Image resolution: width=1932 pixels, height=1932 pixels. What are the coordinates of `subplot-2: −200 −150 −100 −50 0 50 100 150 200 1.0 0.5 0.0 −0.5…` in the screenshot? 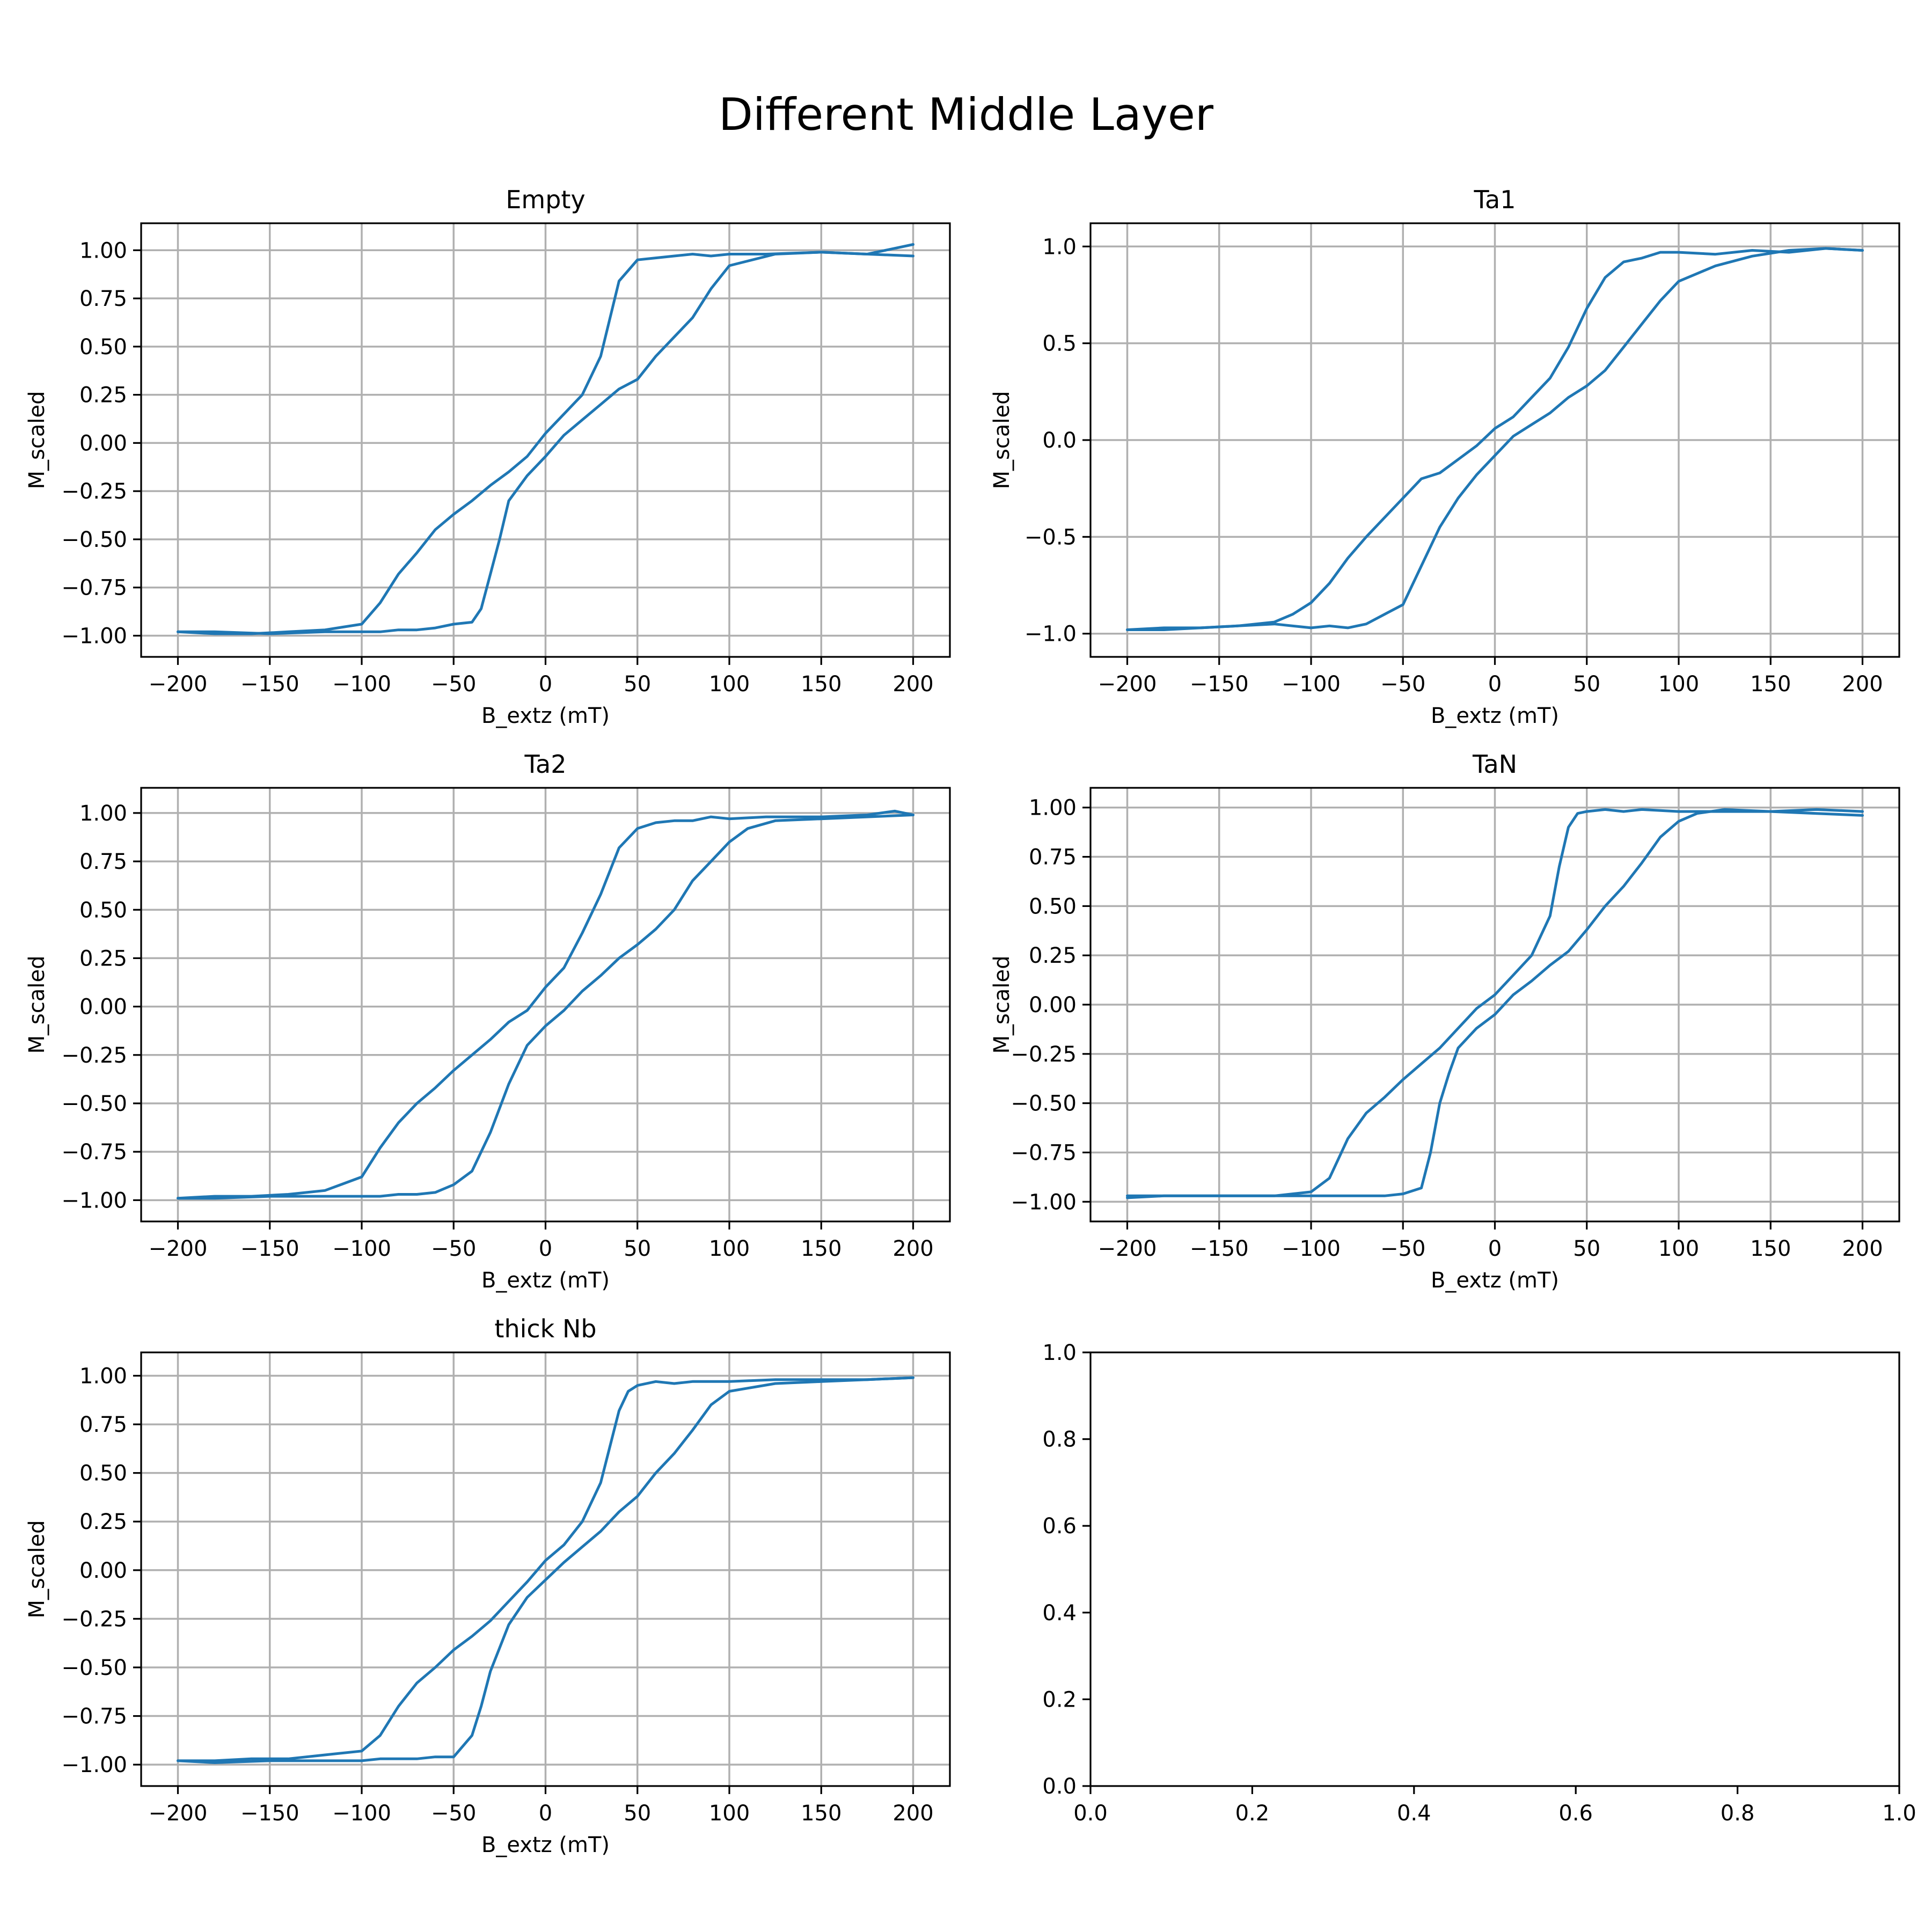 It's located at (1445, 456).